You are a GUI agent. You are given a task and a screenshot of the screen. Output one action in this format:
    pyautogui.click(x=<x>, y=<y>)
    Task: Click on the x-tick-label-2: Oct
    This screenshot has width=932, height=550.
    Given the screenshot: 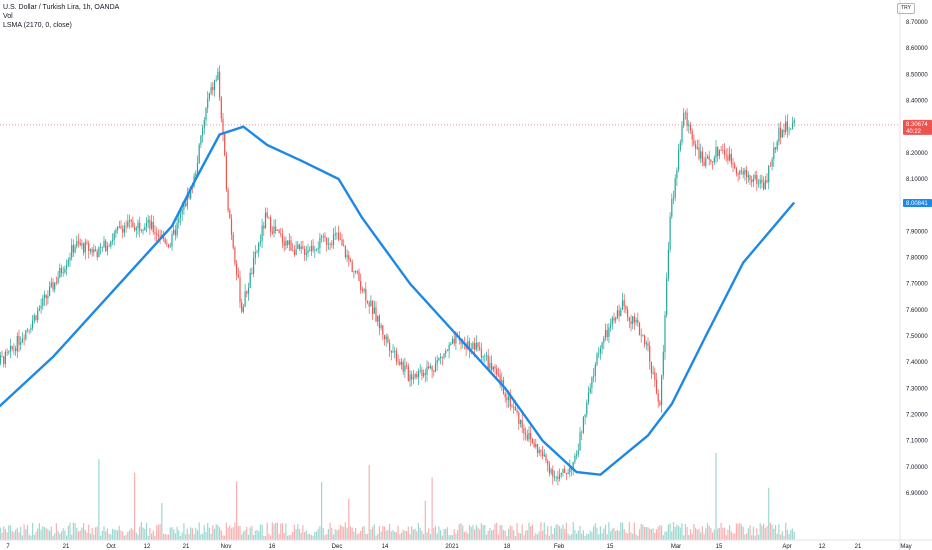 What is the action you would take?
    pyautogui.click(x=111, y=547)
    